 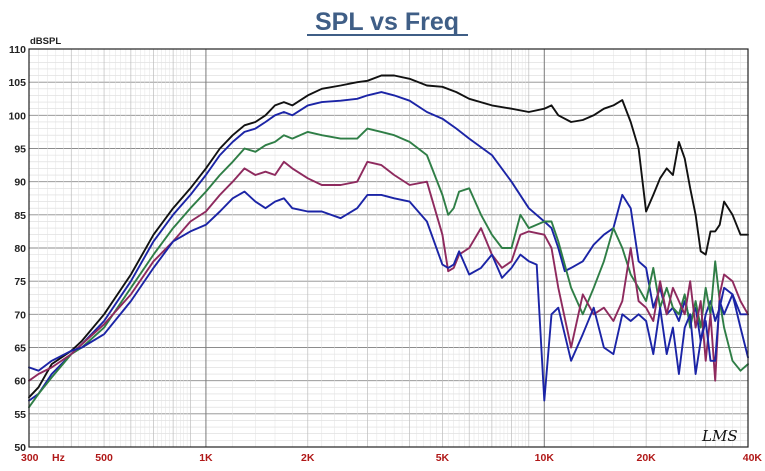 I want to click on y-tick-label: 100, so click(x=17, y=116).